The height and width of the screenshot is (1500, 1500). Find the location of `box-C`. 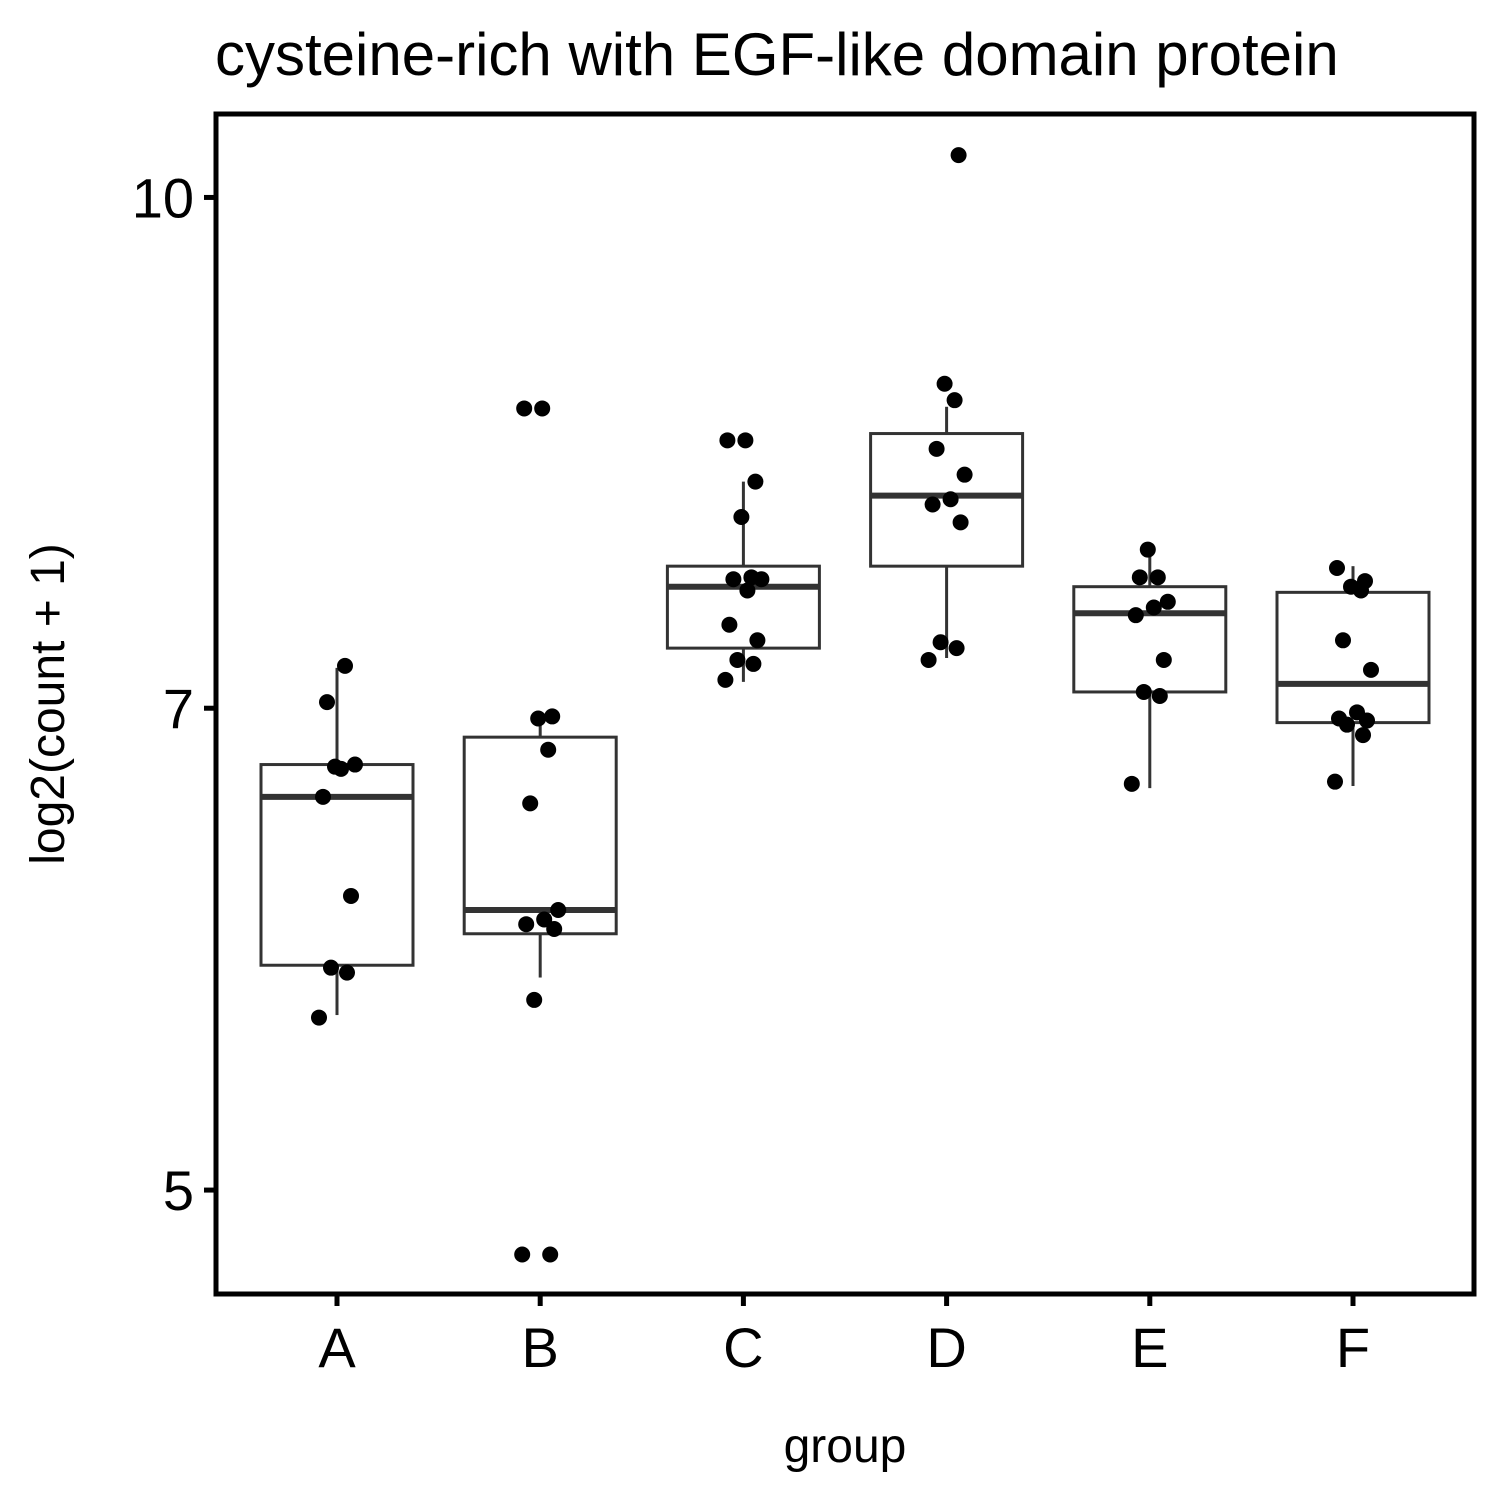

box-C is located at coordinates (743, 581).